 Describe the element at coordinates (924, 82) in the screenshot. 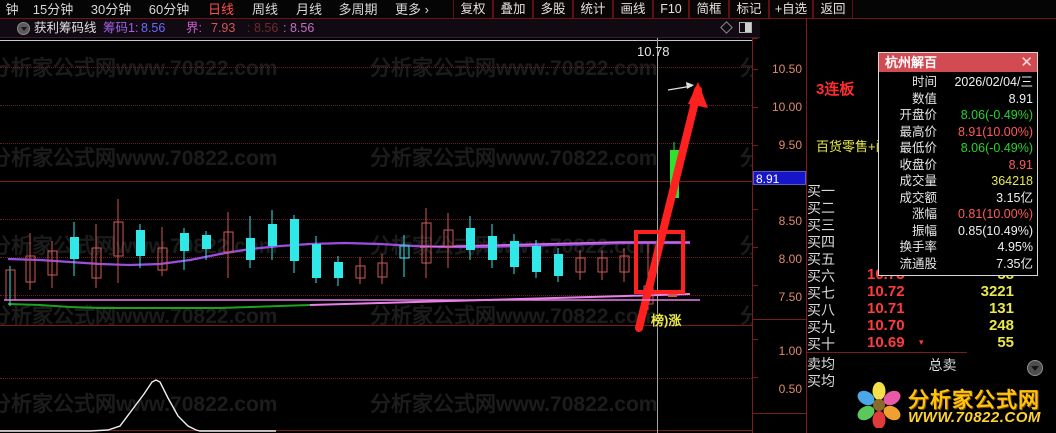

I see `popup-key: 时间` at that location.